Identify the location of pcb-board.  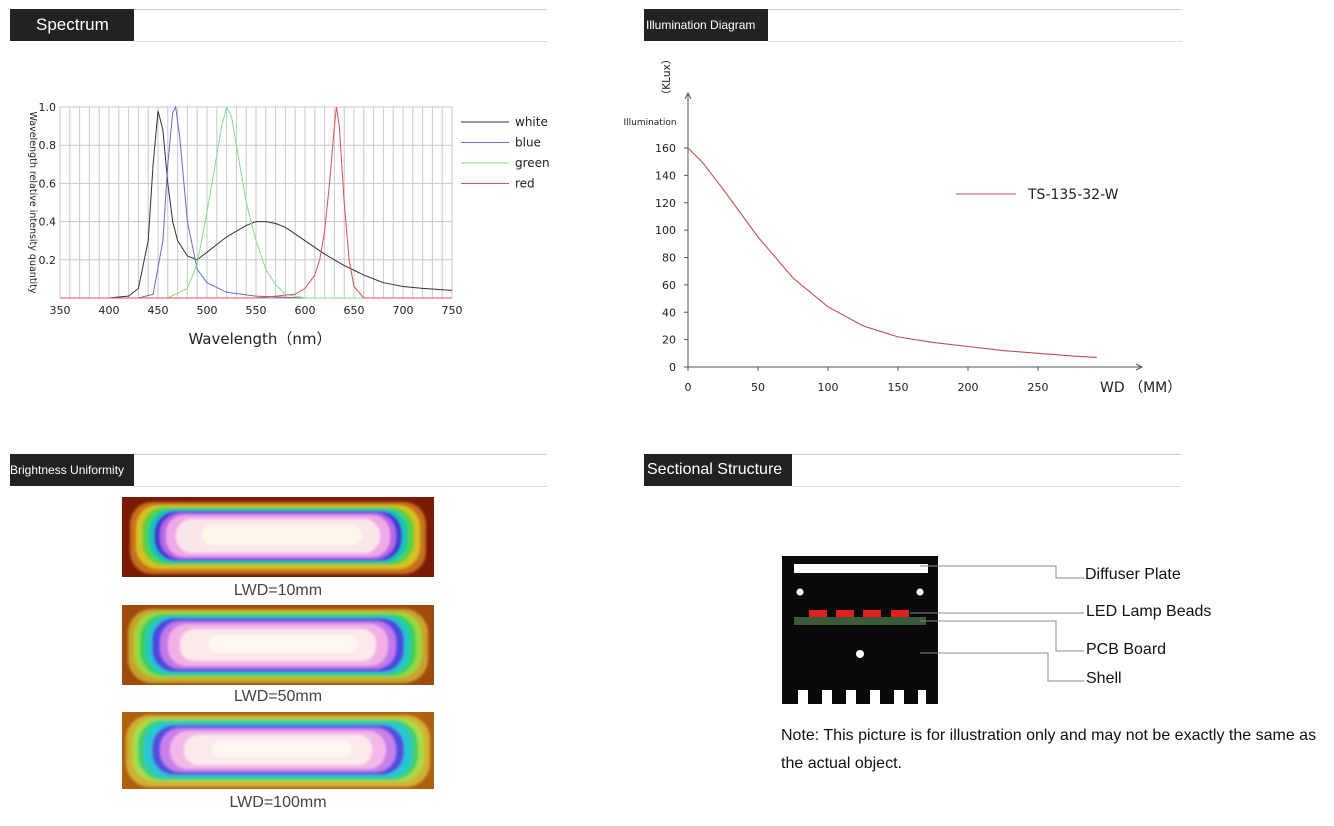
(860, 621).